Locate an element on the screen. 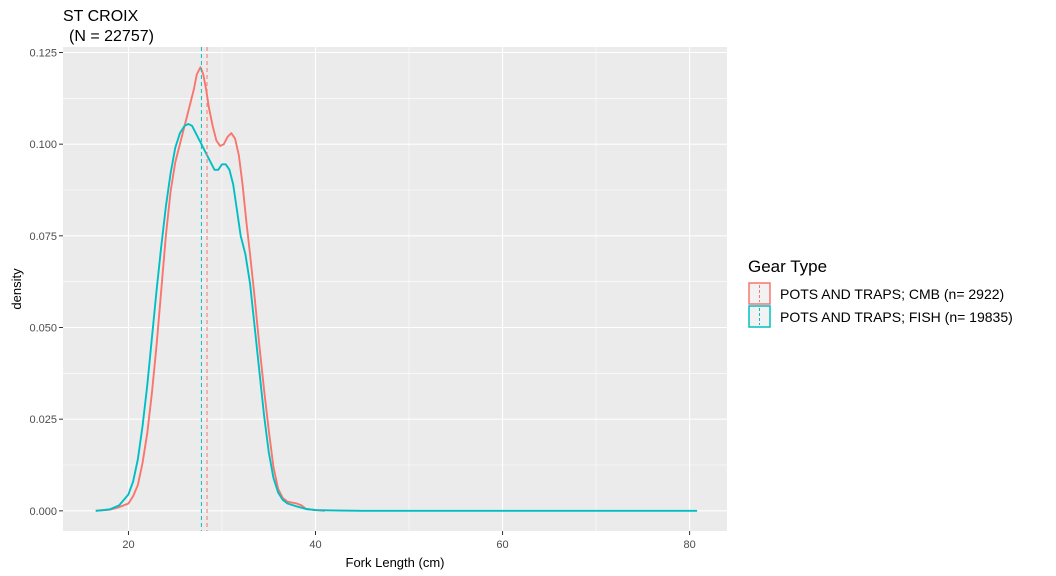  legend-label: POTS AND TRAPS; FISH (n= 19835) is located at coordinates (896, 317).